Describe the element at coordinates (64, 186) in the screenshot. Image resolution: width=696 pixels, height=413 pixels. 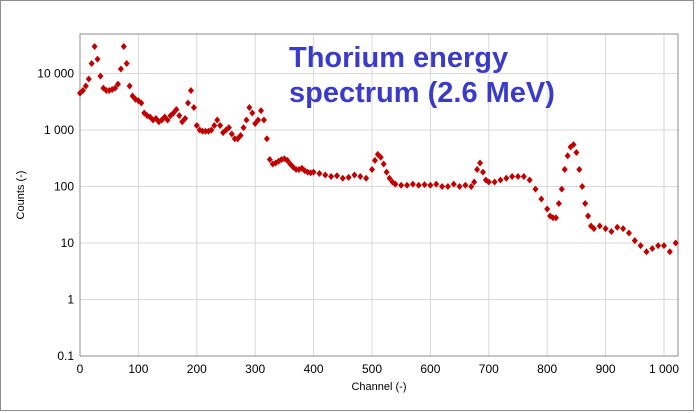
I see `y-tick-label: 100` at that location.